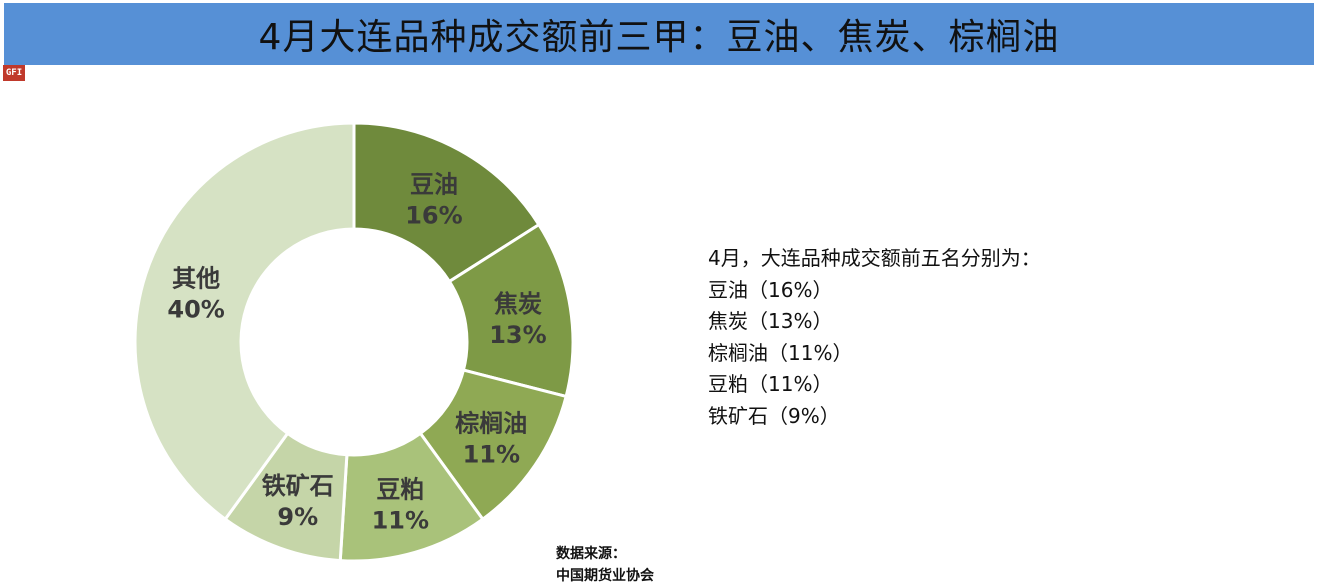 The height and width of the screenshot is (587, 1319). I want to click on data-source: 数据来源： 中国期货业协会, so click(605, 565).